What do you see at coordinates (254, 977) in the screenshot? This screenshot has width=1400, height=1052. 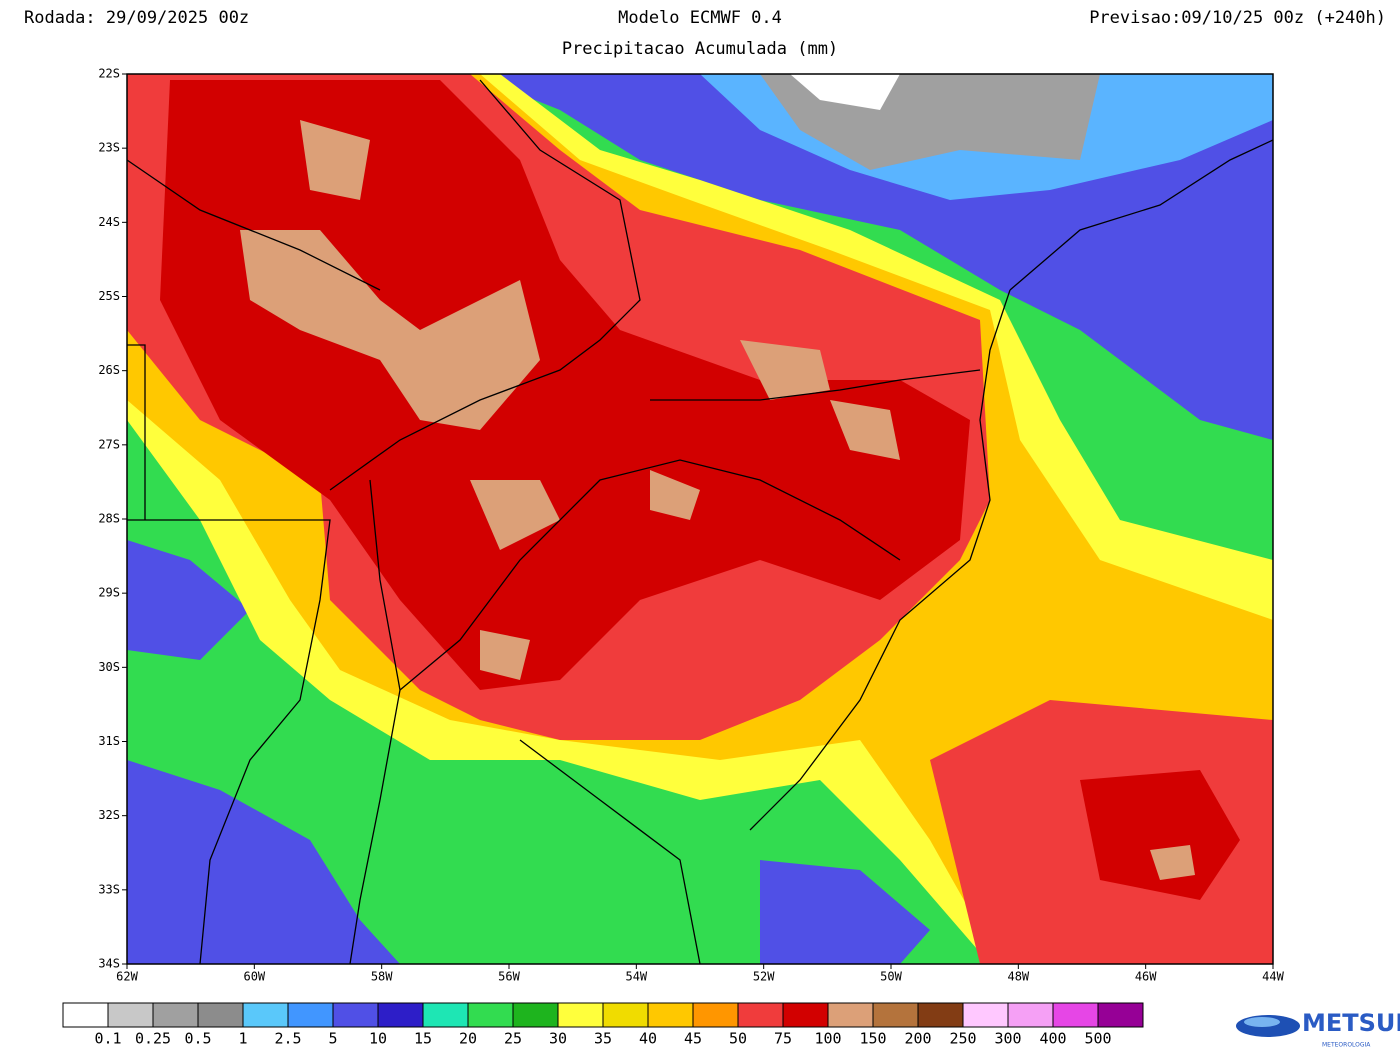 I see `lon-label: 60W` at bounding box center [254, 977].